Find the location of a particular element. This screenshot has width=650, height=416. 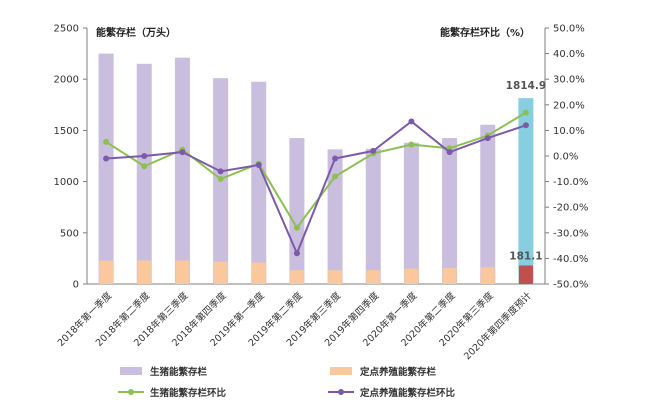

data-label-last-bar: 1814.9 is located at coordinates (526, 86).